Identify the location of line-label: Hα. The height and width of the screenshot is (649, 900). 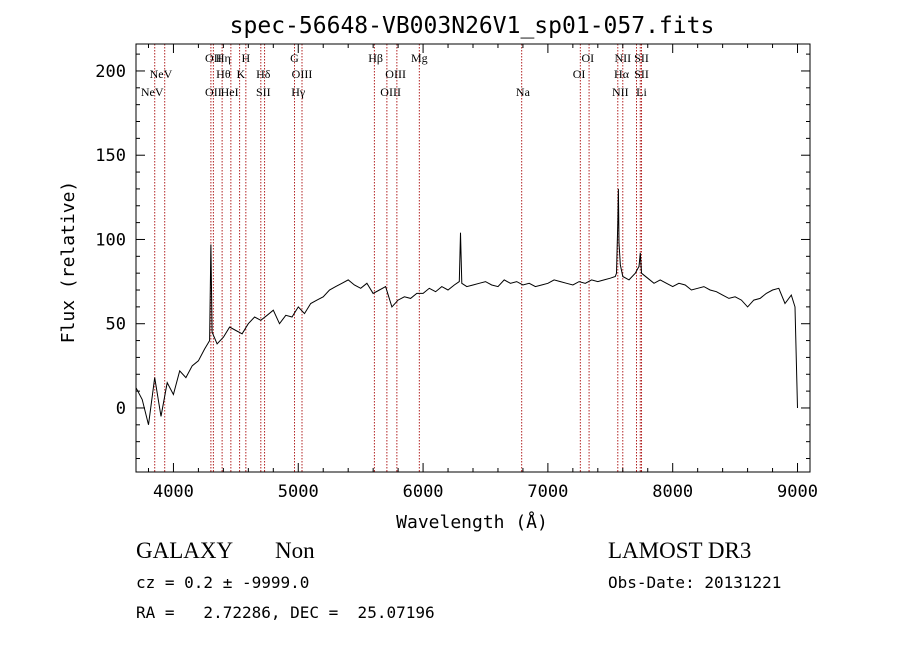
(622, 74).